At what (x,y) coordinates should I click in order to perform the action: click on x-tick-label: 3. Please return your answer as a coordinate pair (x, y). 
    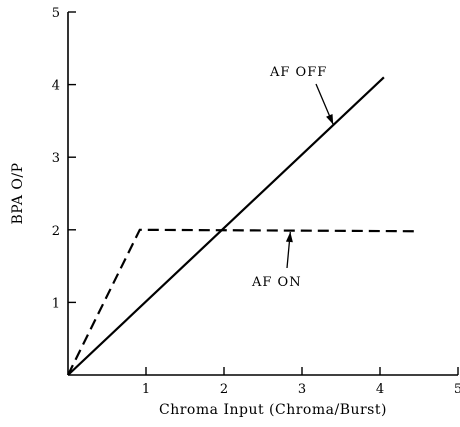
    Looking at the image, I should click on (302, 389).